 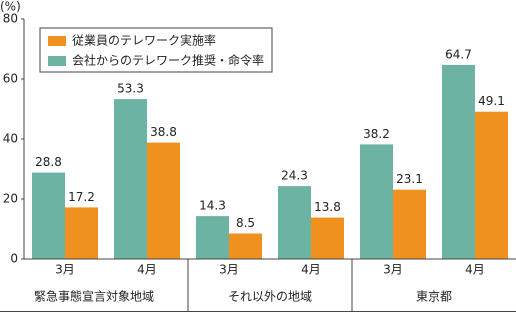 What do you see at coordinates (294, 176) in the screenshot?
I see `value-label: 24.3` at bounding box center [294, 176].